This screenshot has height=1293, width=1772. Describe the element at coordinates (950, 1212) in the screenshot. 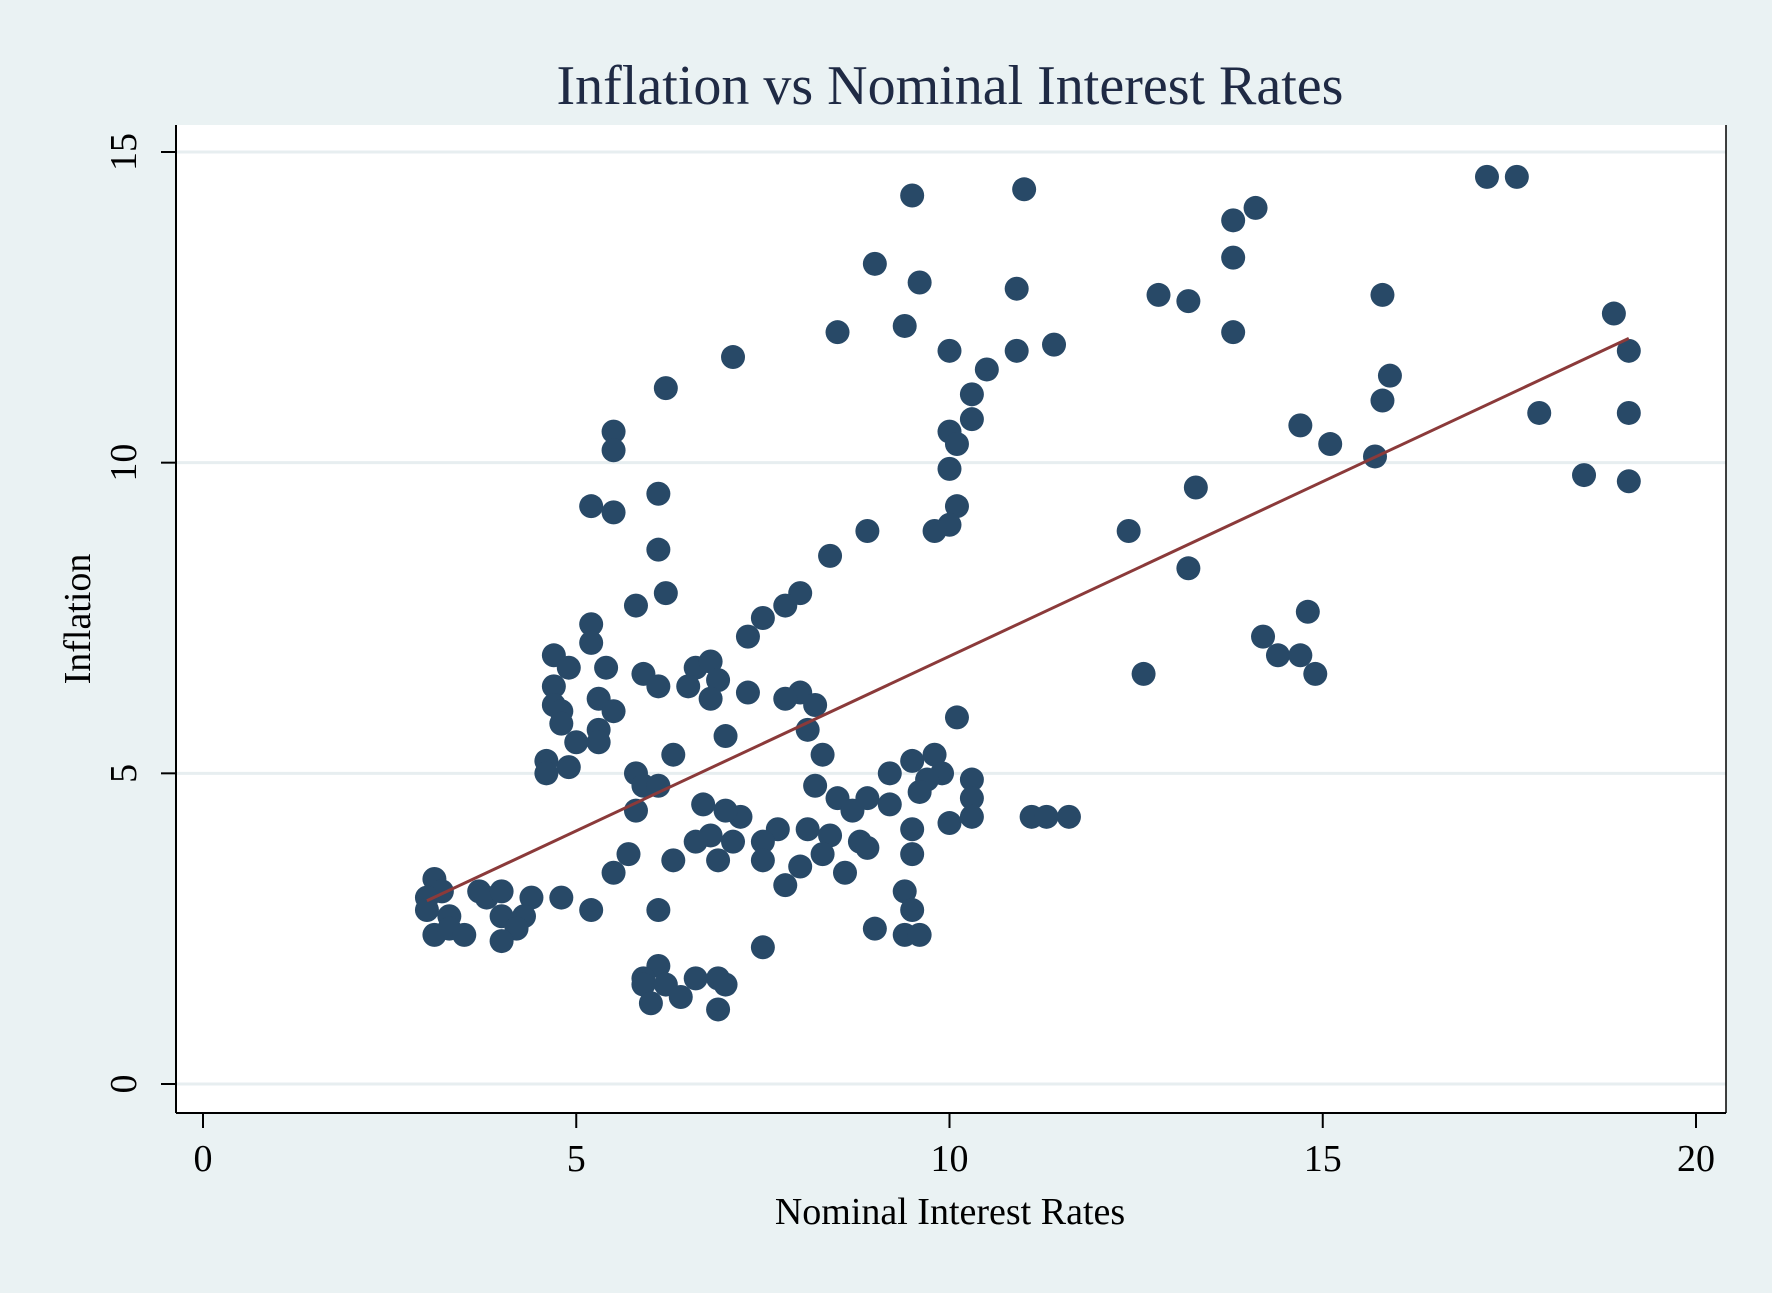

I see `x-axis-label: Nominal Interest Rates` at that location.